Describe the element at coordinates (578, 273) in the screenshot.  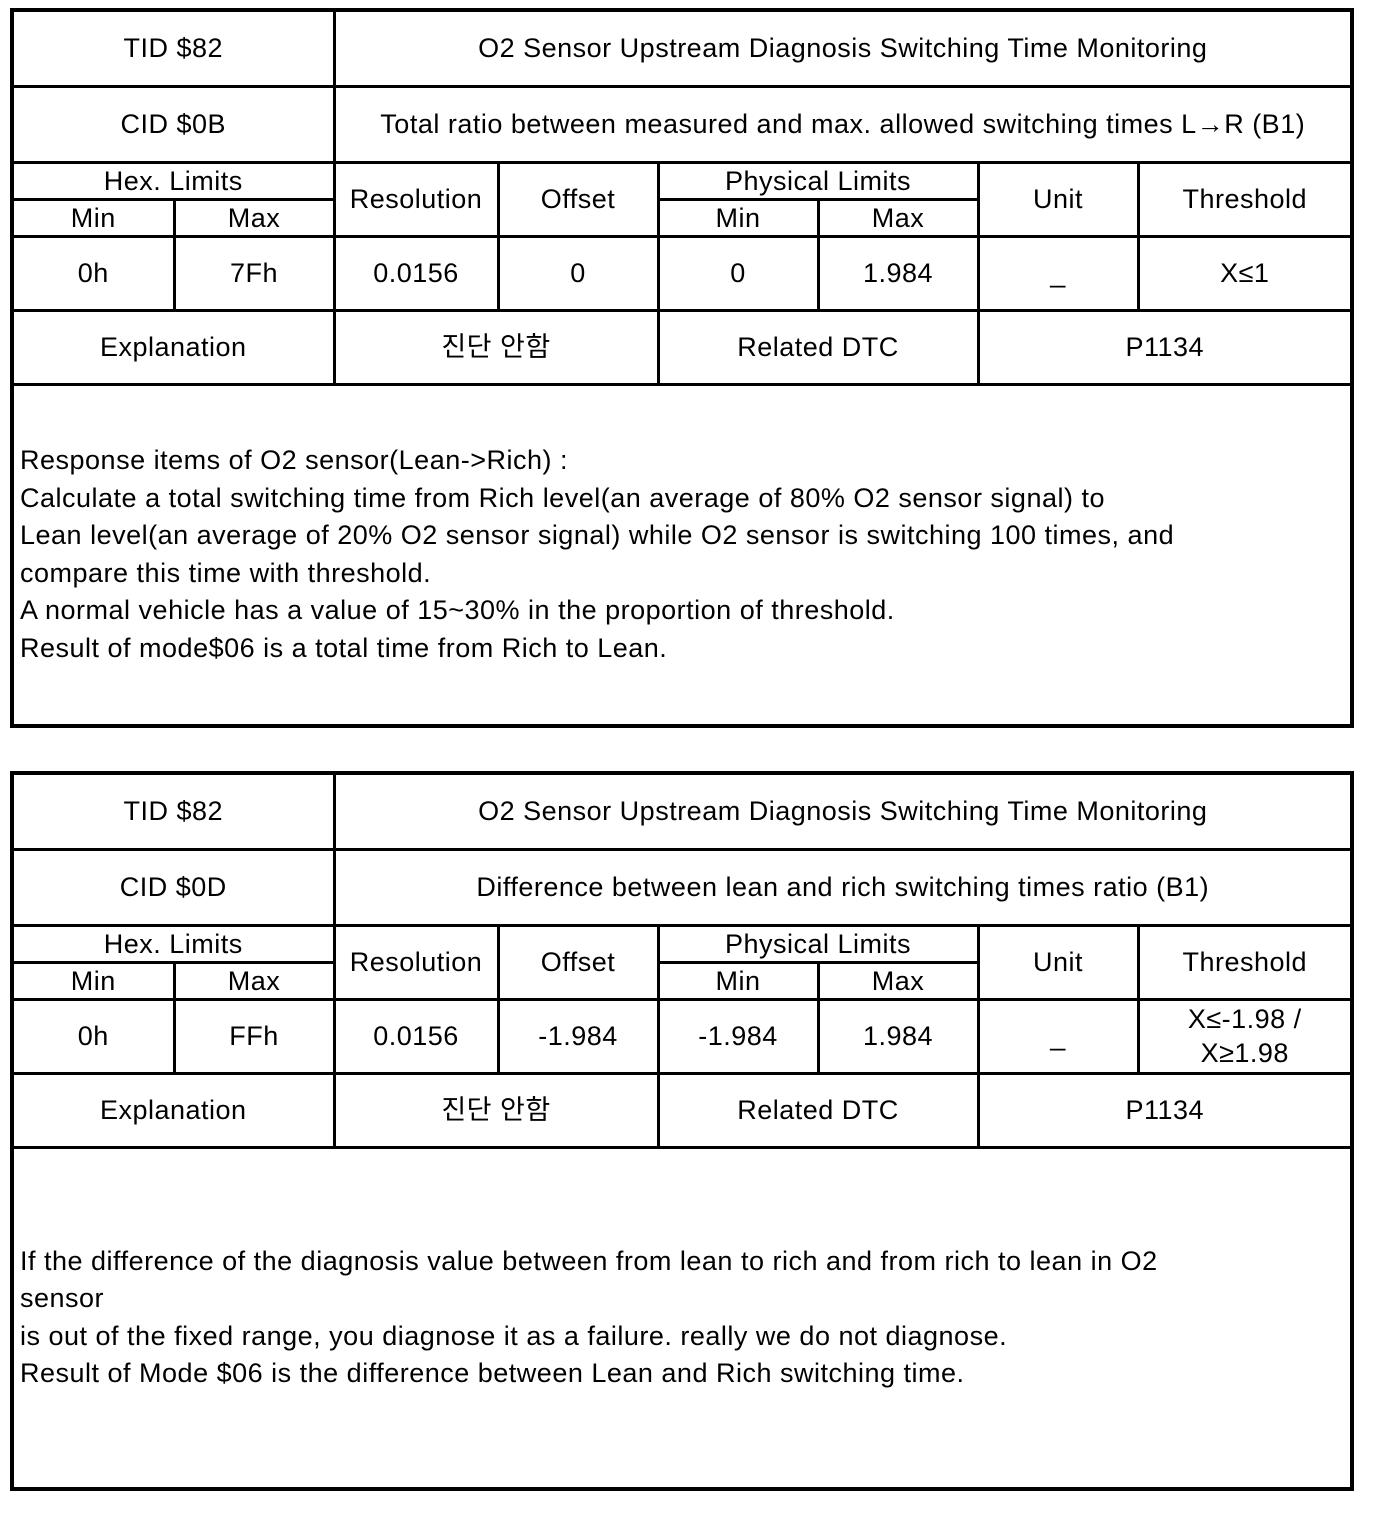
I see `offset-value: 0` at that location.